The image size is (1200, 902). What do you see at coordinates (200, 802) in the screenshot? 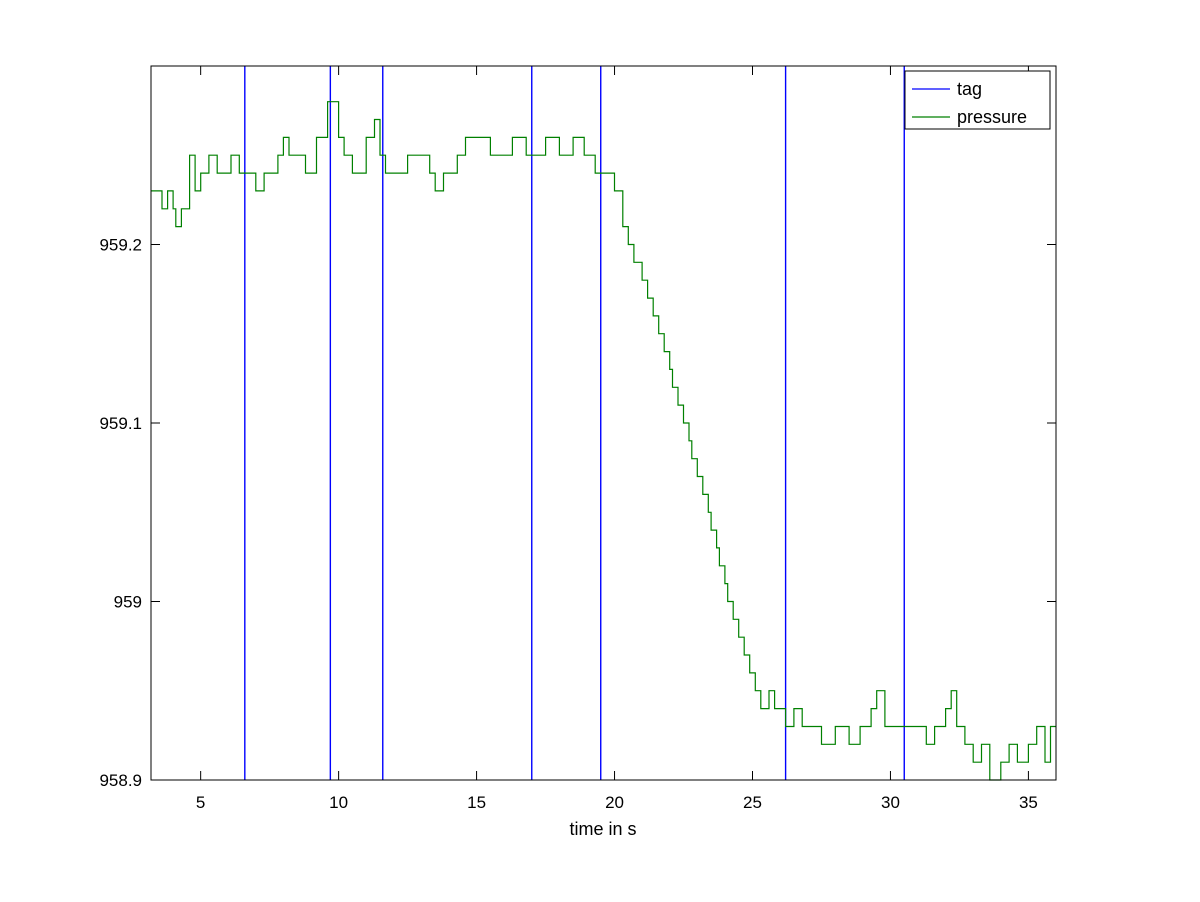
I see `x-tick-label: 5` at bounding box center [200, 802].